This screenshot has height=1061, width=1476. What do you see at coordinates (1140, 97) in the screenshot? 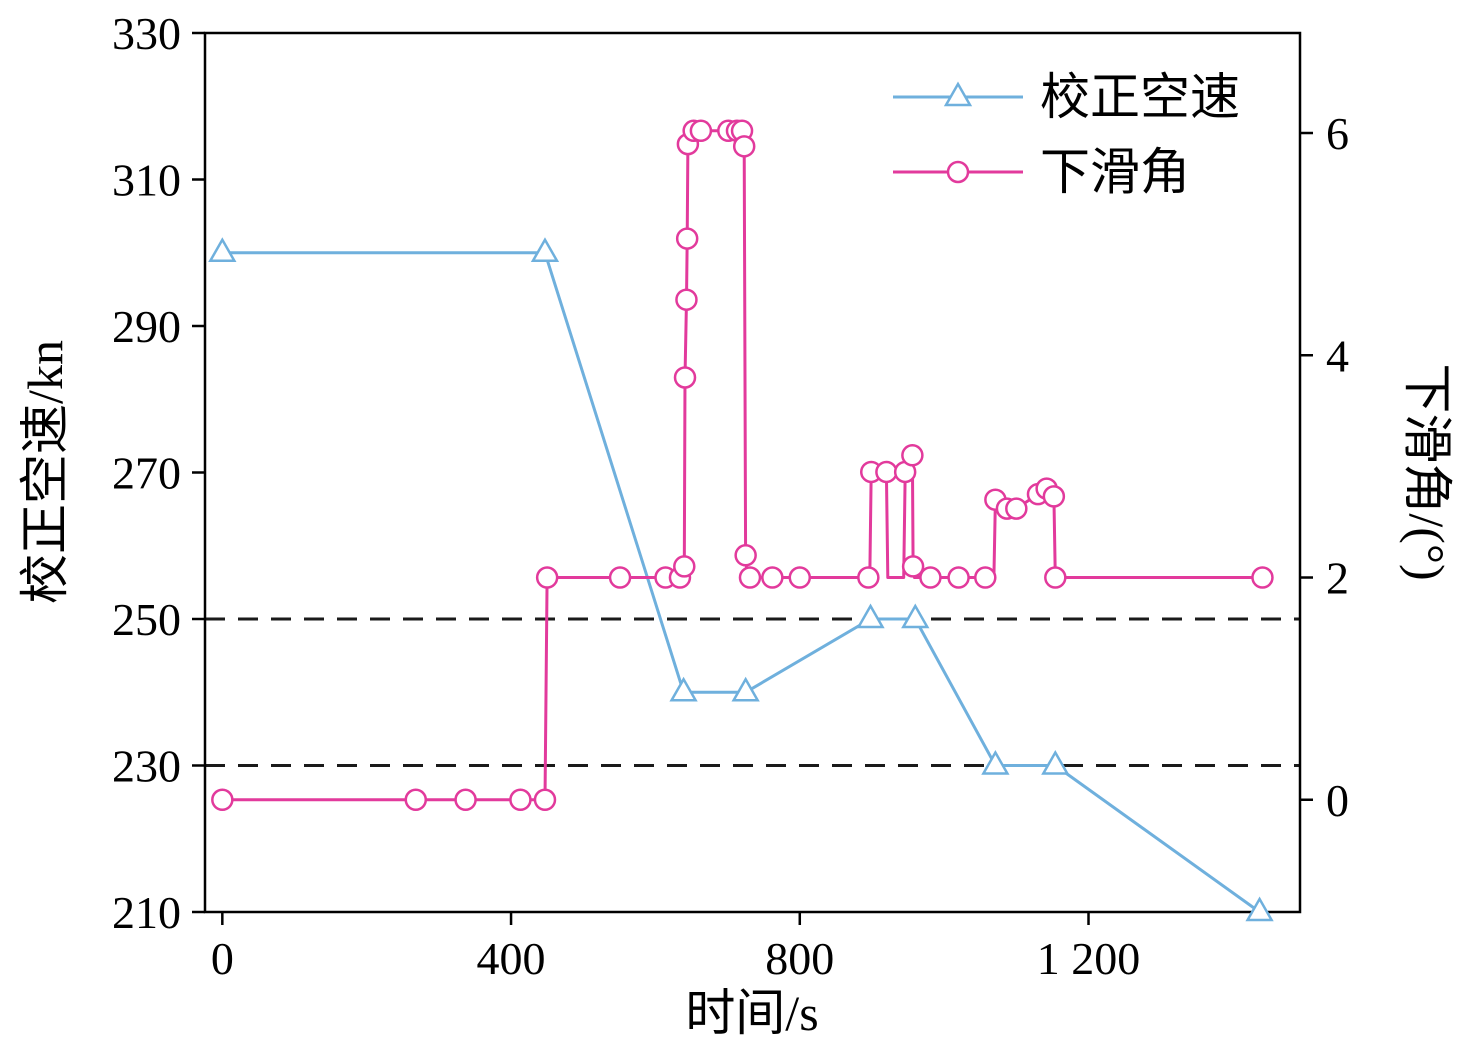
I see `legend-label: 校正空速` at bounding box center [1140, 97].